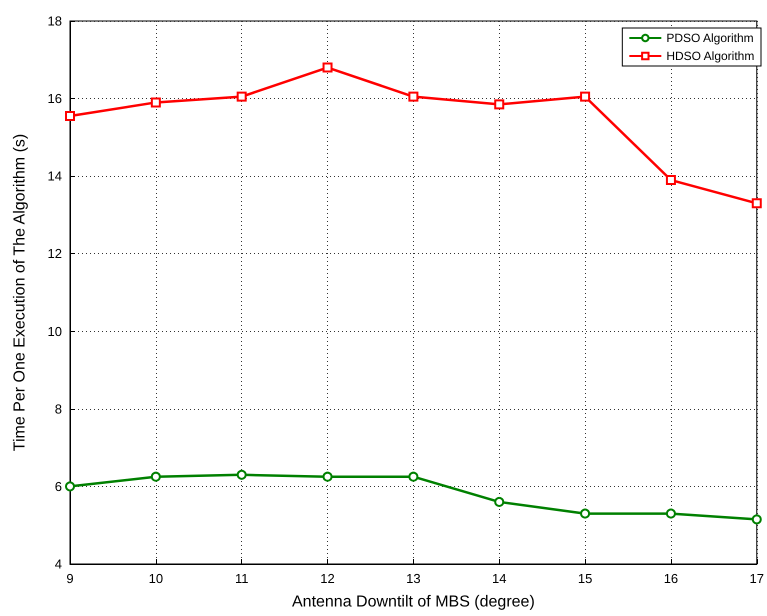 Image resolution: width=767 pixels, height=616 pixels. I want to click on legend-label: HDSO Algorithm, so click(710, 56).